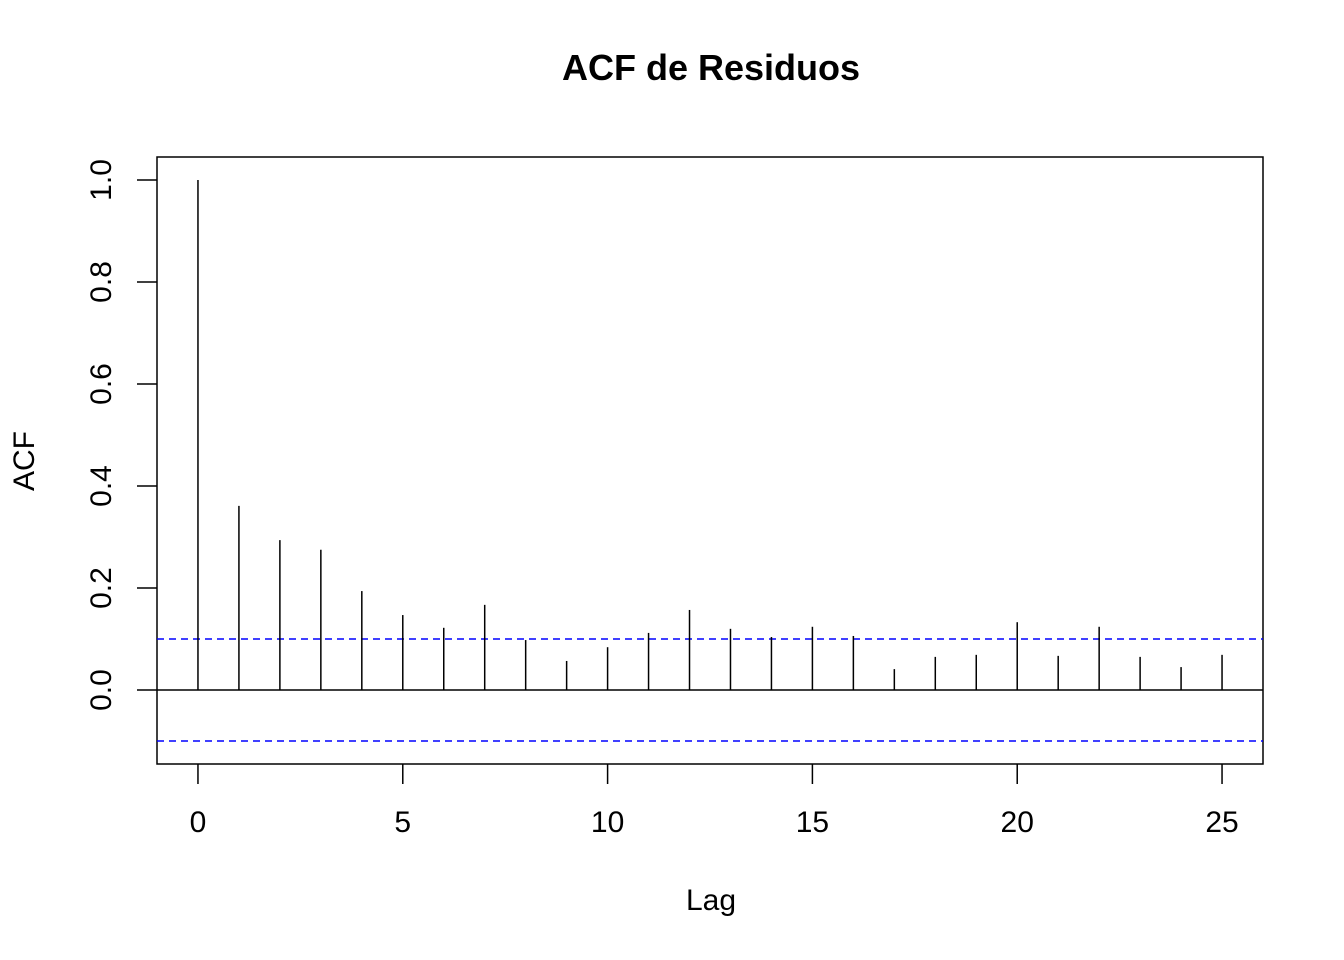 The height and width of the screenshot is (960, 1344). What do you see at coordinates (101, 282) in the screenshot?
I see `y-tick-label: 0.8` at bounding box center [101, 282].